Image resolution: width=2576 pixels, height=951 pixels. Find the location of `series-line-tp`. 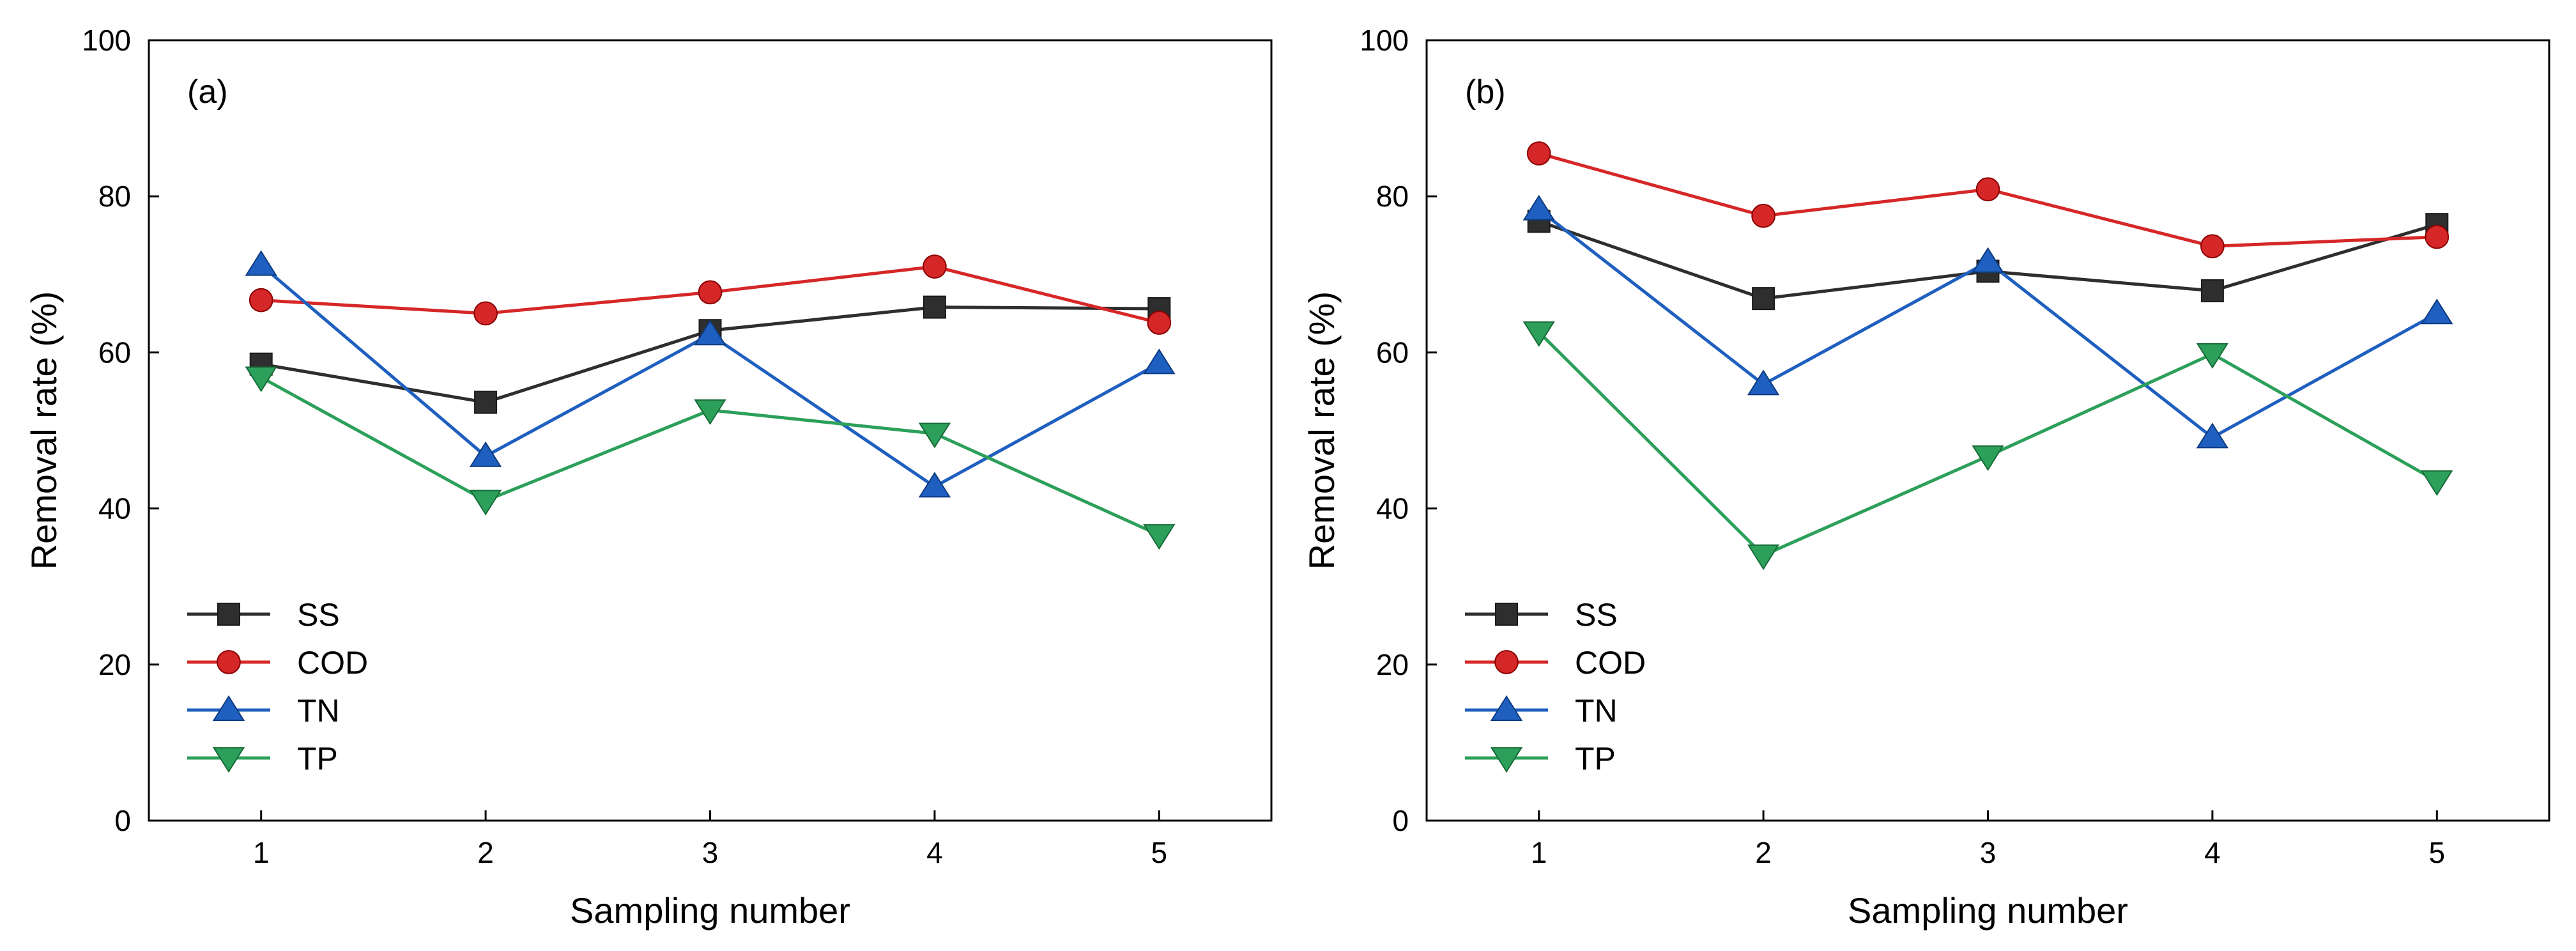

series-line-tp is located at coordinates (1987, 443).